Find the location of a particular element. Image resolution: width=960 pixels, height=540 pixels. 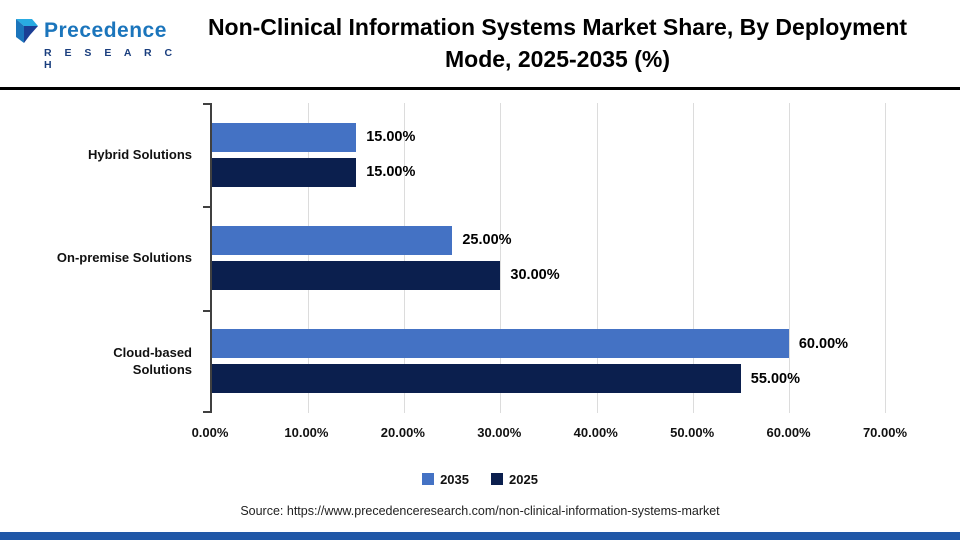

bar-row-2025-cloud-based-solutions: 55.00% is located at coordinates (548, 379).